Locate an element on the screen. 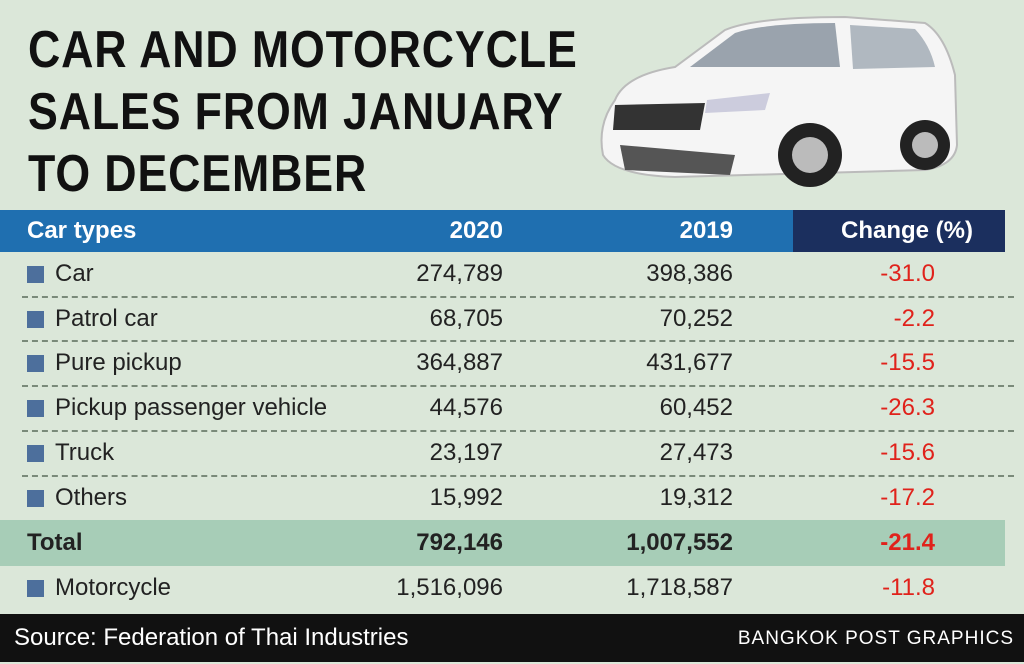  value-change: -15.6 is located at coordinates (907, 452).